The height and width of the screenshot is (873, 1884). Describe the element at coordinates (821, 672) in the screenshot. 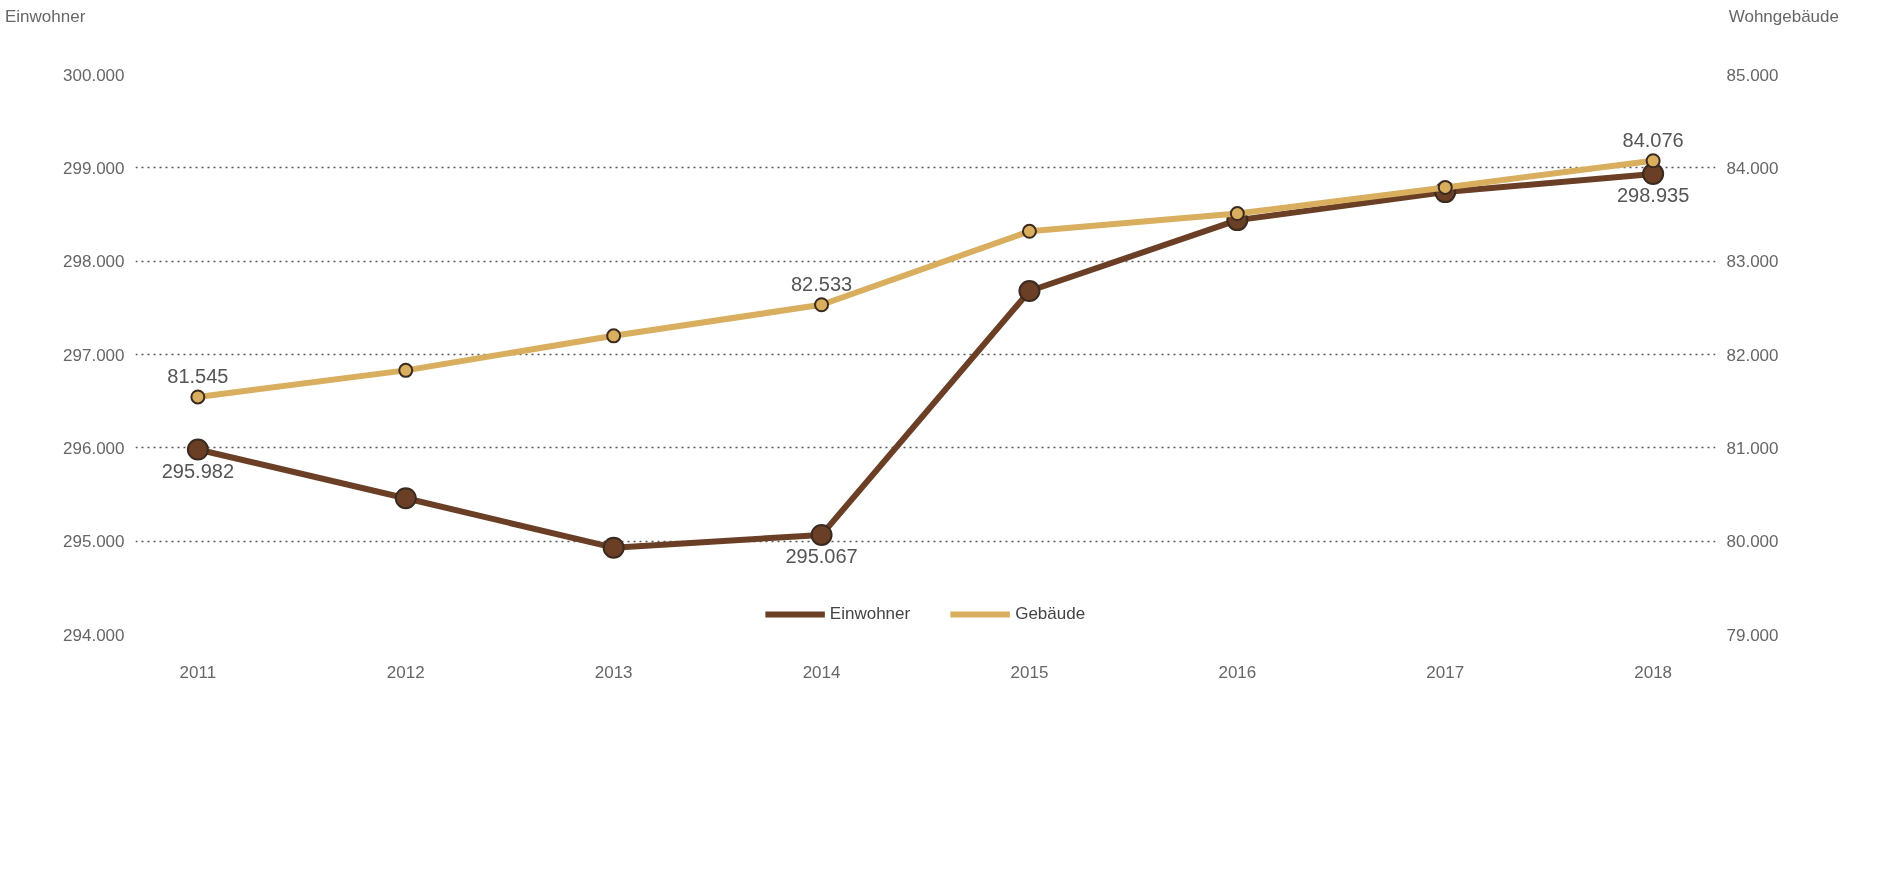

I see `x-tick-label: 2014` at that location.